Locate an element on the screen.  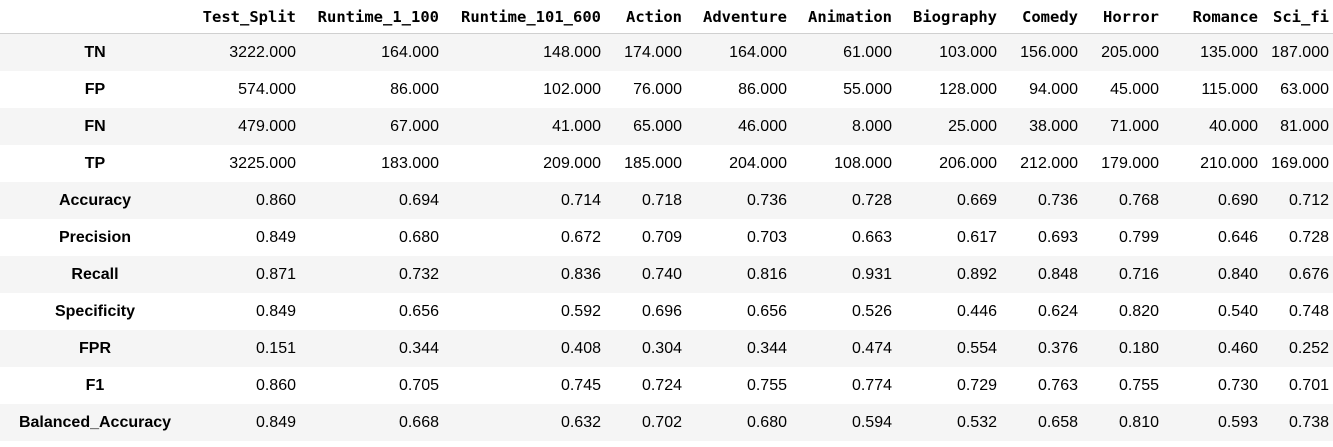
table-cell: 169.000 is located at coordinates (1300, 163).